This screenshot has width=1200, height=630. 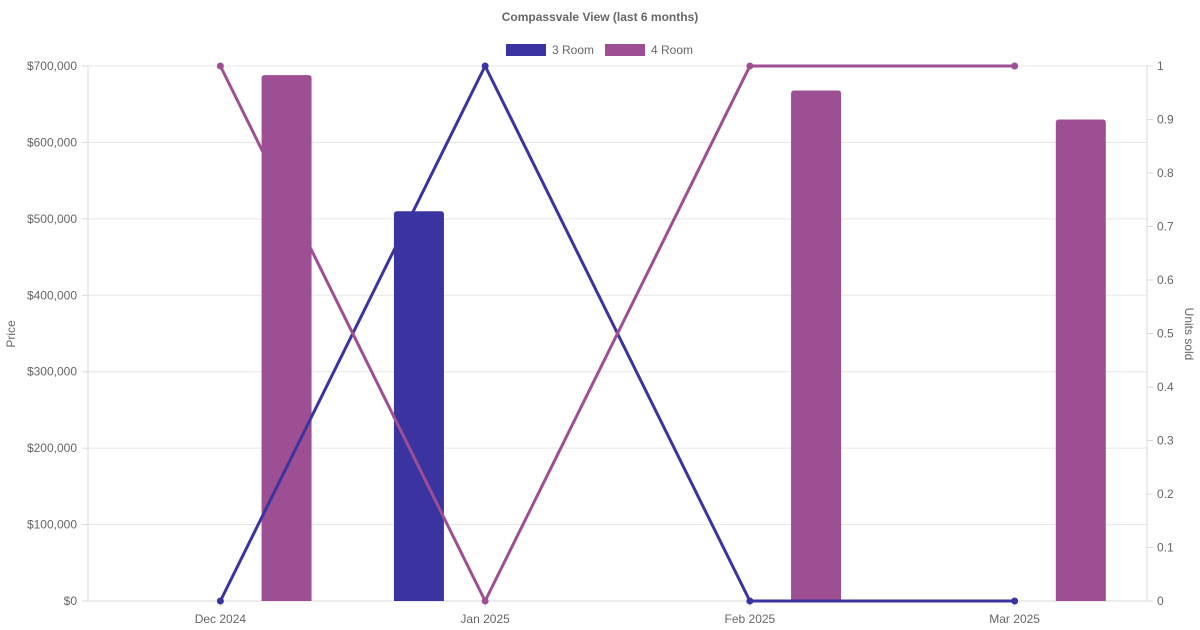 I want to click on right-tick-label: 0.4, so click(x=1165, y=387).